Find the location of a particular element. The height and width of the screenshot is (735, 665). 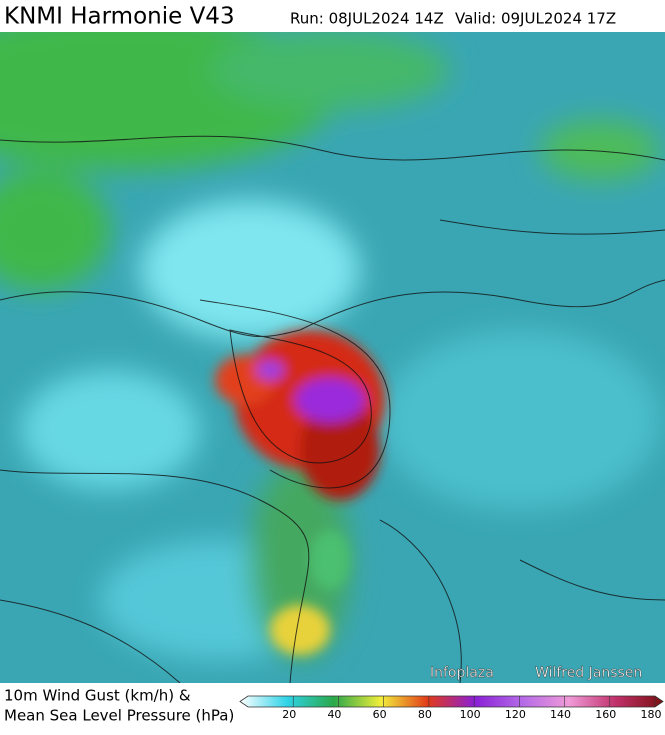

run-time: Run: 08JUL2024 14Z is located at coordinates (367, 19).